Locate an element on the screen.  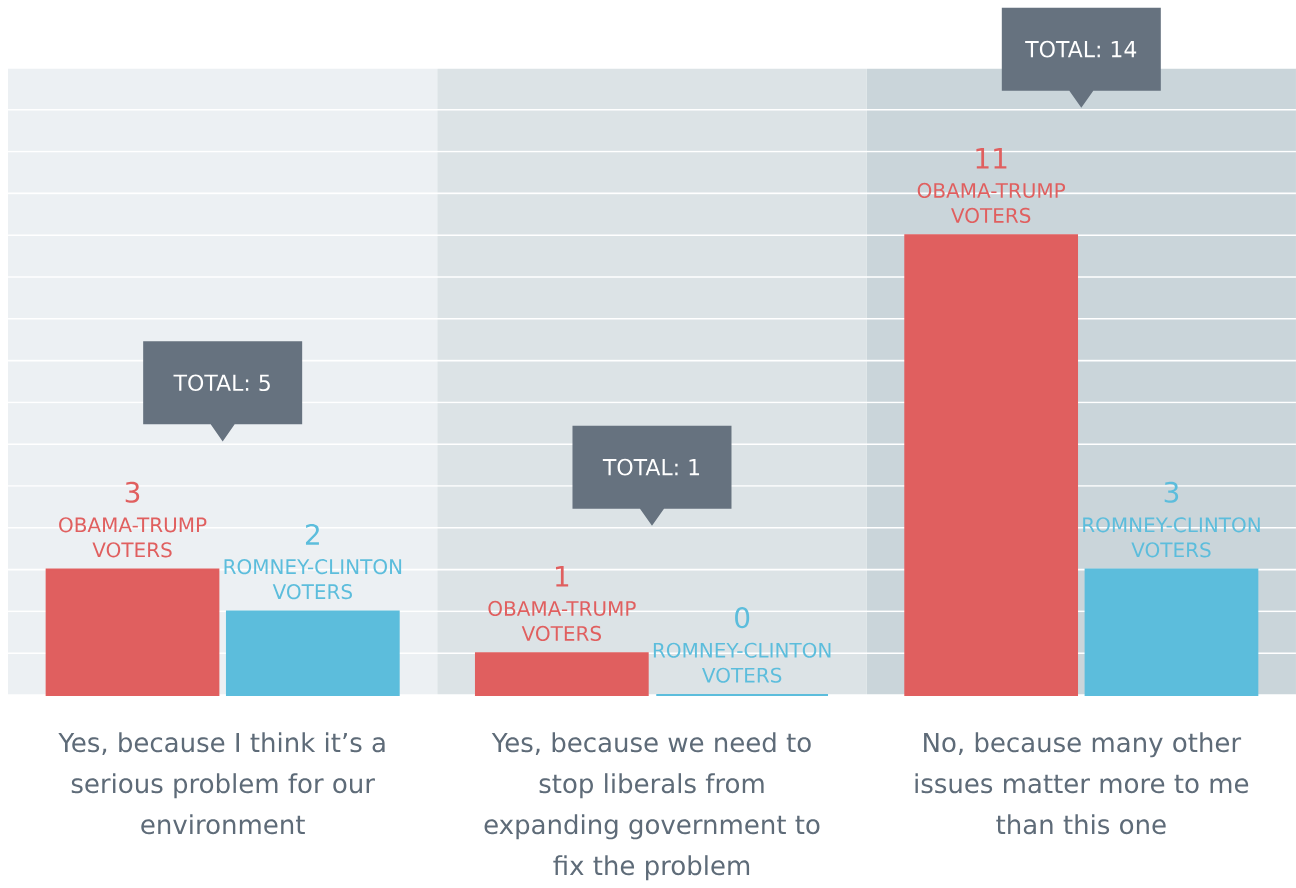
x-tick-label: Yes, because I think it’s a serious problem for our environment is located at coordinates (221, 783).